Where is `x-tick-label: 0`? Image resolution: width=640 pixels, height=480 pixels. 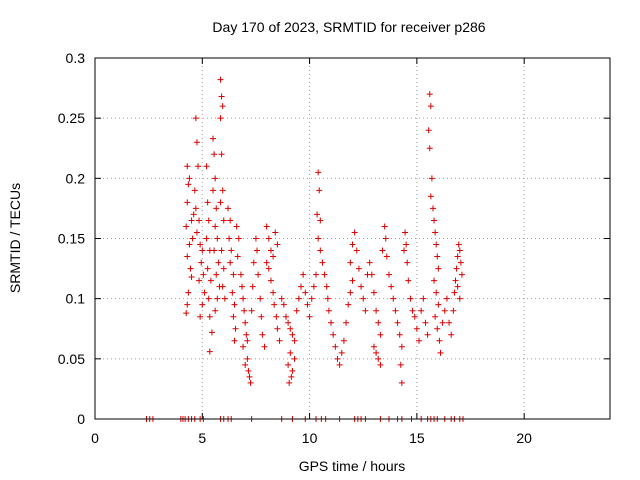
x-tick-label: 0 is located at coordinates (95, 438).